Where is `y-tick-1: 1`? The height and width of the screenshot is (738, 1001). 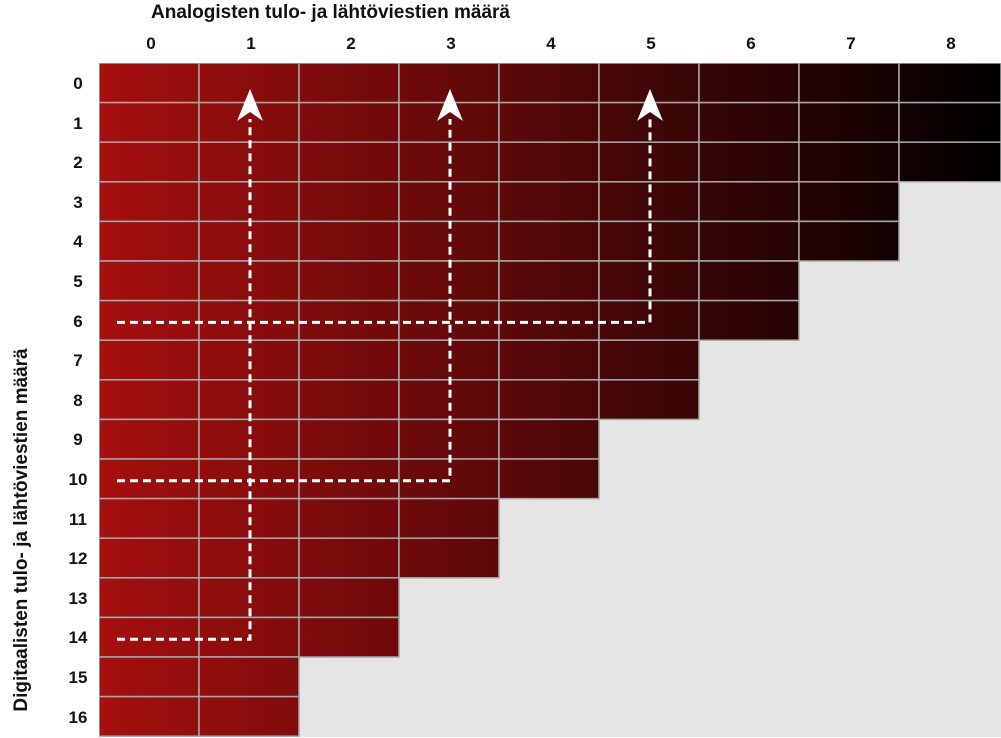 y-tick-1: 1 is located at coordinates (78, 123).